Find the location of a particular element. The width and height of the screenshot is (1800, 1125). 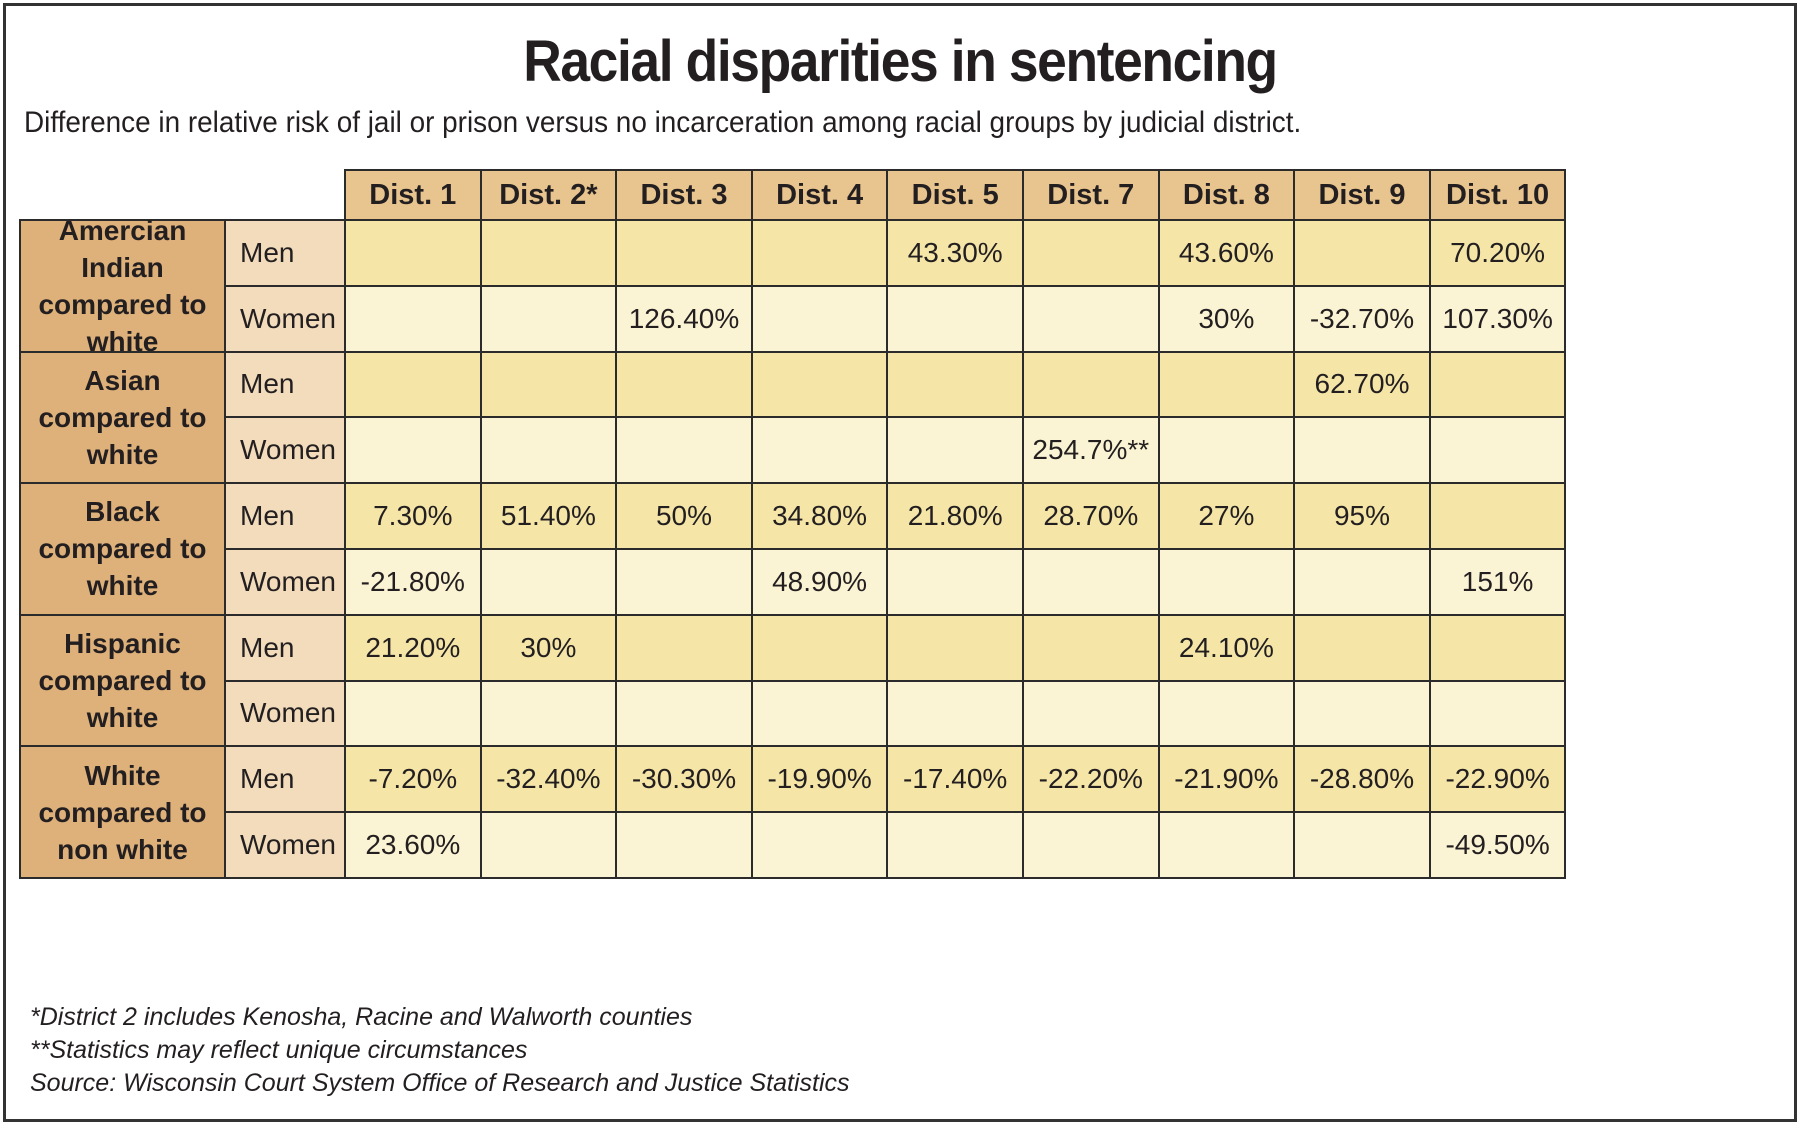

table-cell: -22.20% is located at coordinates (1091, 779).